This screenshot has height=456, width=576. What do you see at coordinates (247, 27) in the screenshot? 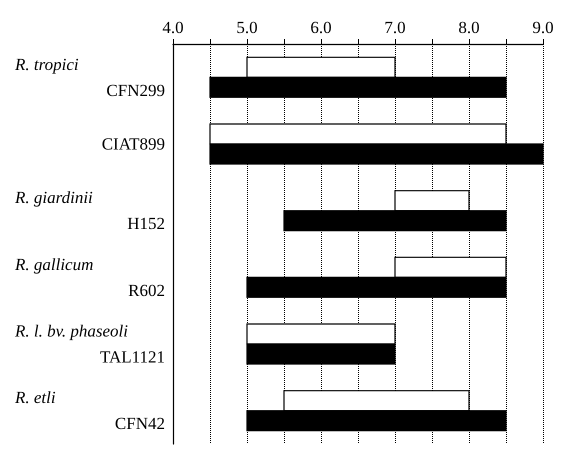
I see `x-tick-label: 5.0` at bounding box center [247, 27].